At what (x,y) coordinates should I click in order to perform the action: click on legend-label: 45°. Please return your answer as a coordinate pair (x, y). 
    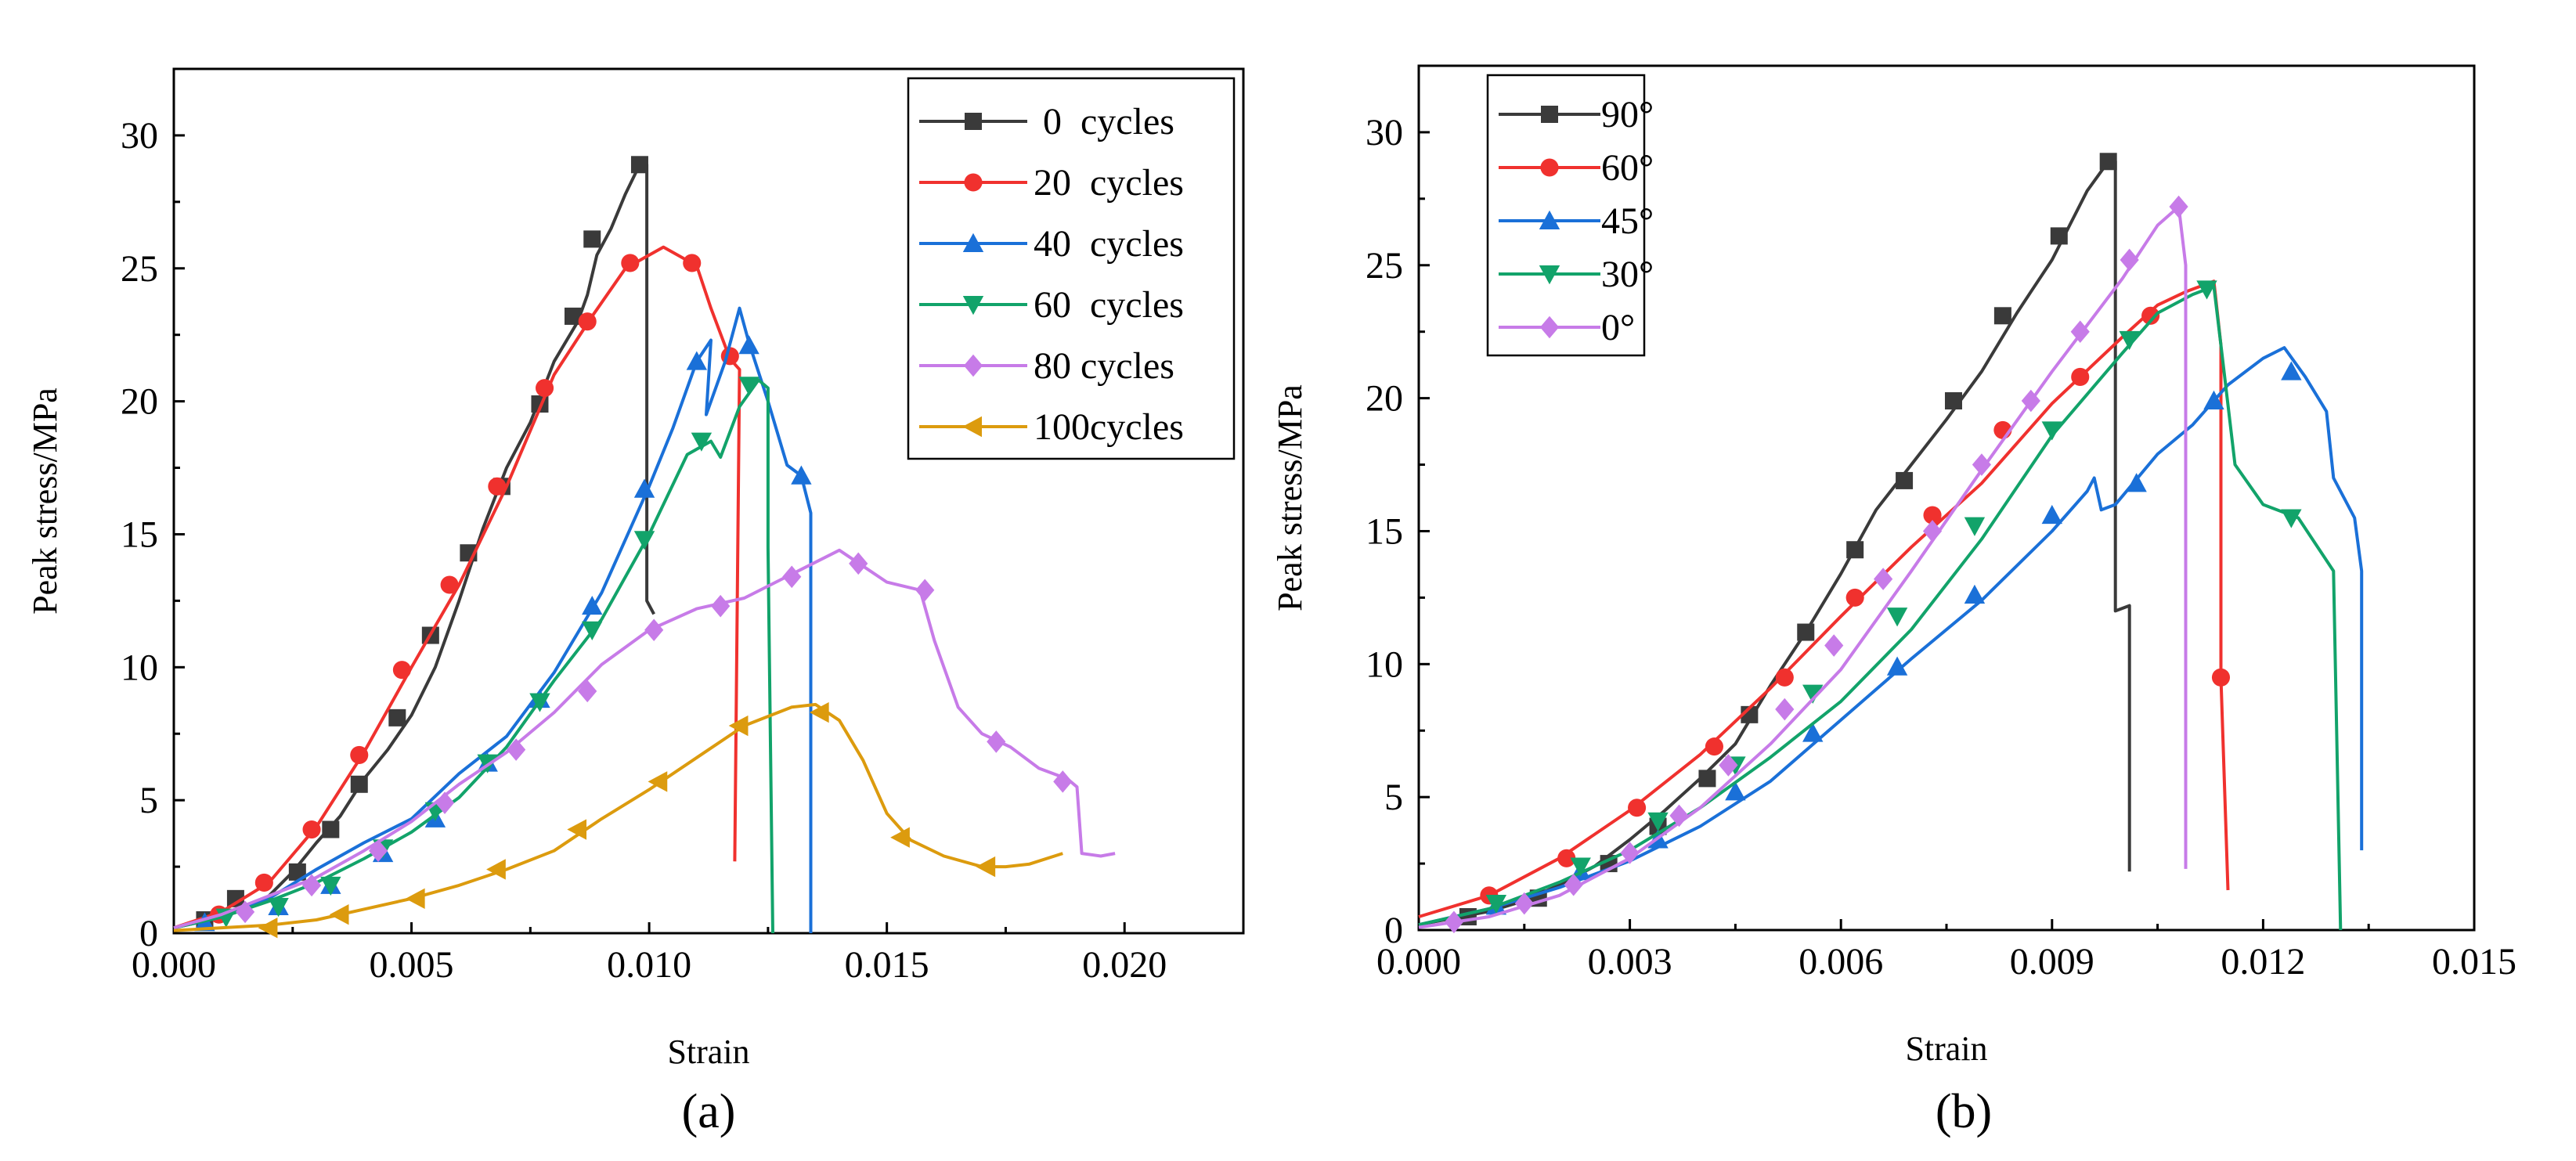
    Looking at the image, I should click on (1628, 221).